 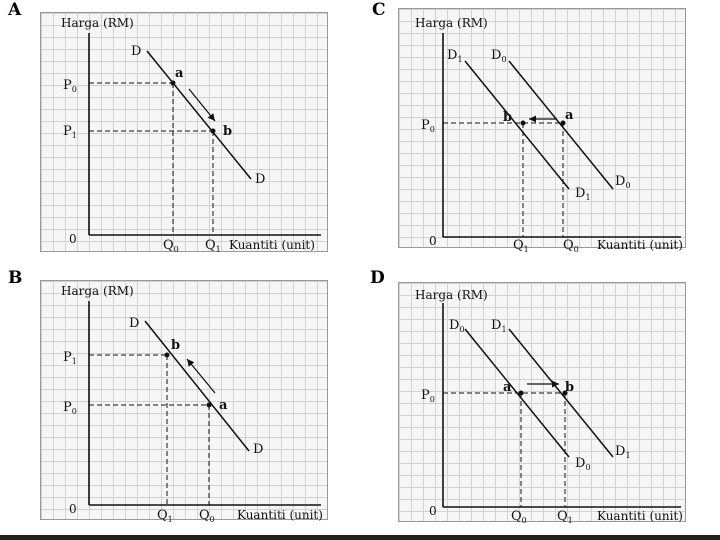 What do you see at coordinates (175, 345) in the screenshot?
I see `point-upper-label: b` at bounding box center [175, 345].